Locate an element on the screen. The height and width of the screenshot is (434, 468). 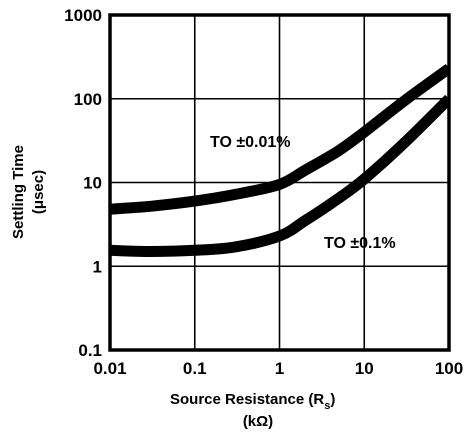
x-axis-label: Source Resistance (Rs) is located at coordinates (252, 401).